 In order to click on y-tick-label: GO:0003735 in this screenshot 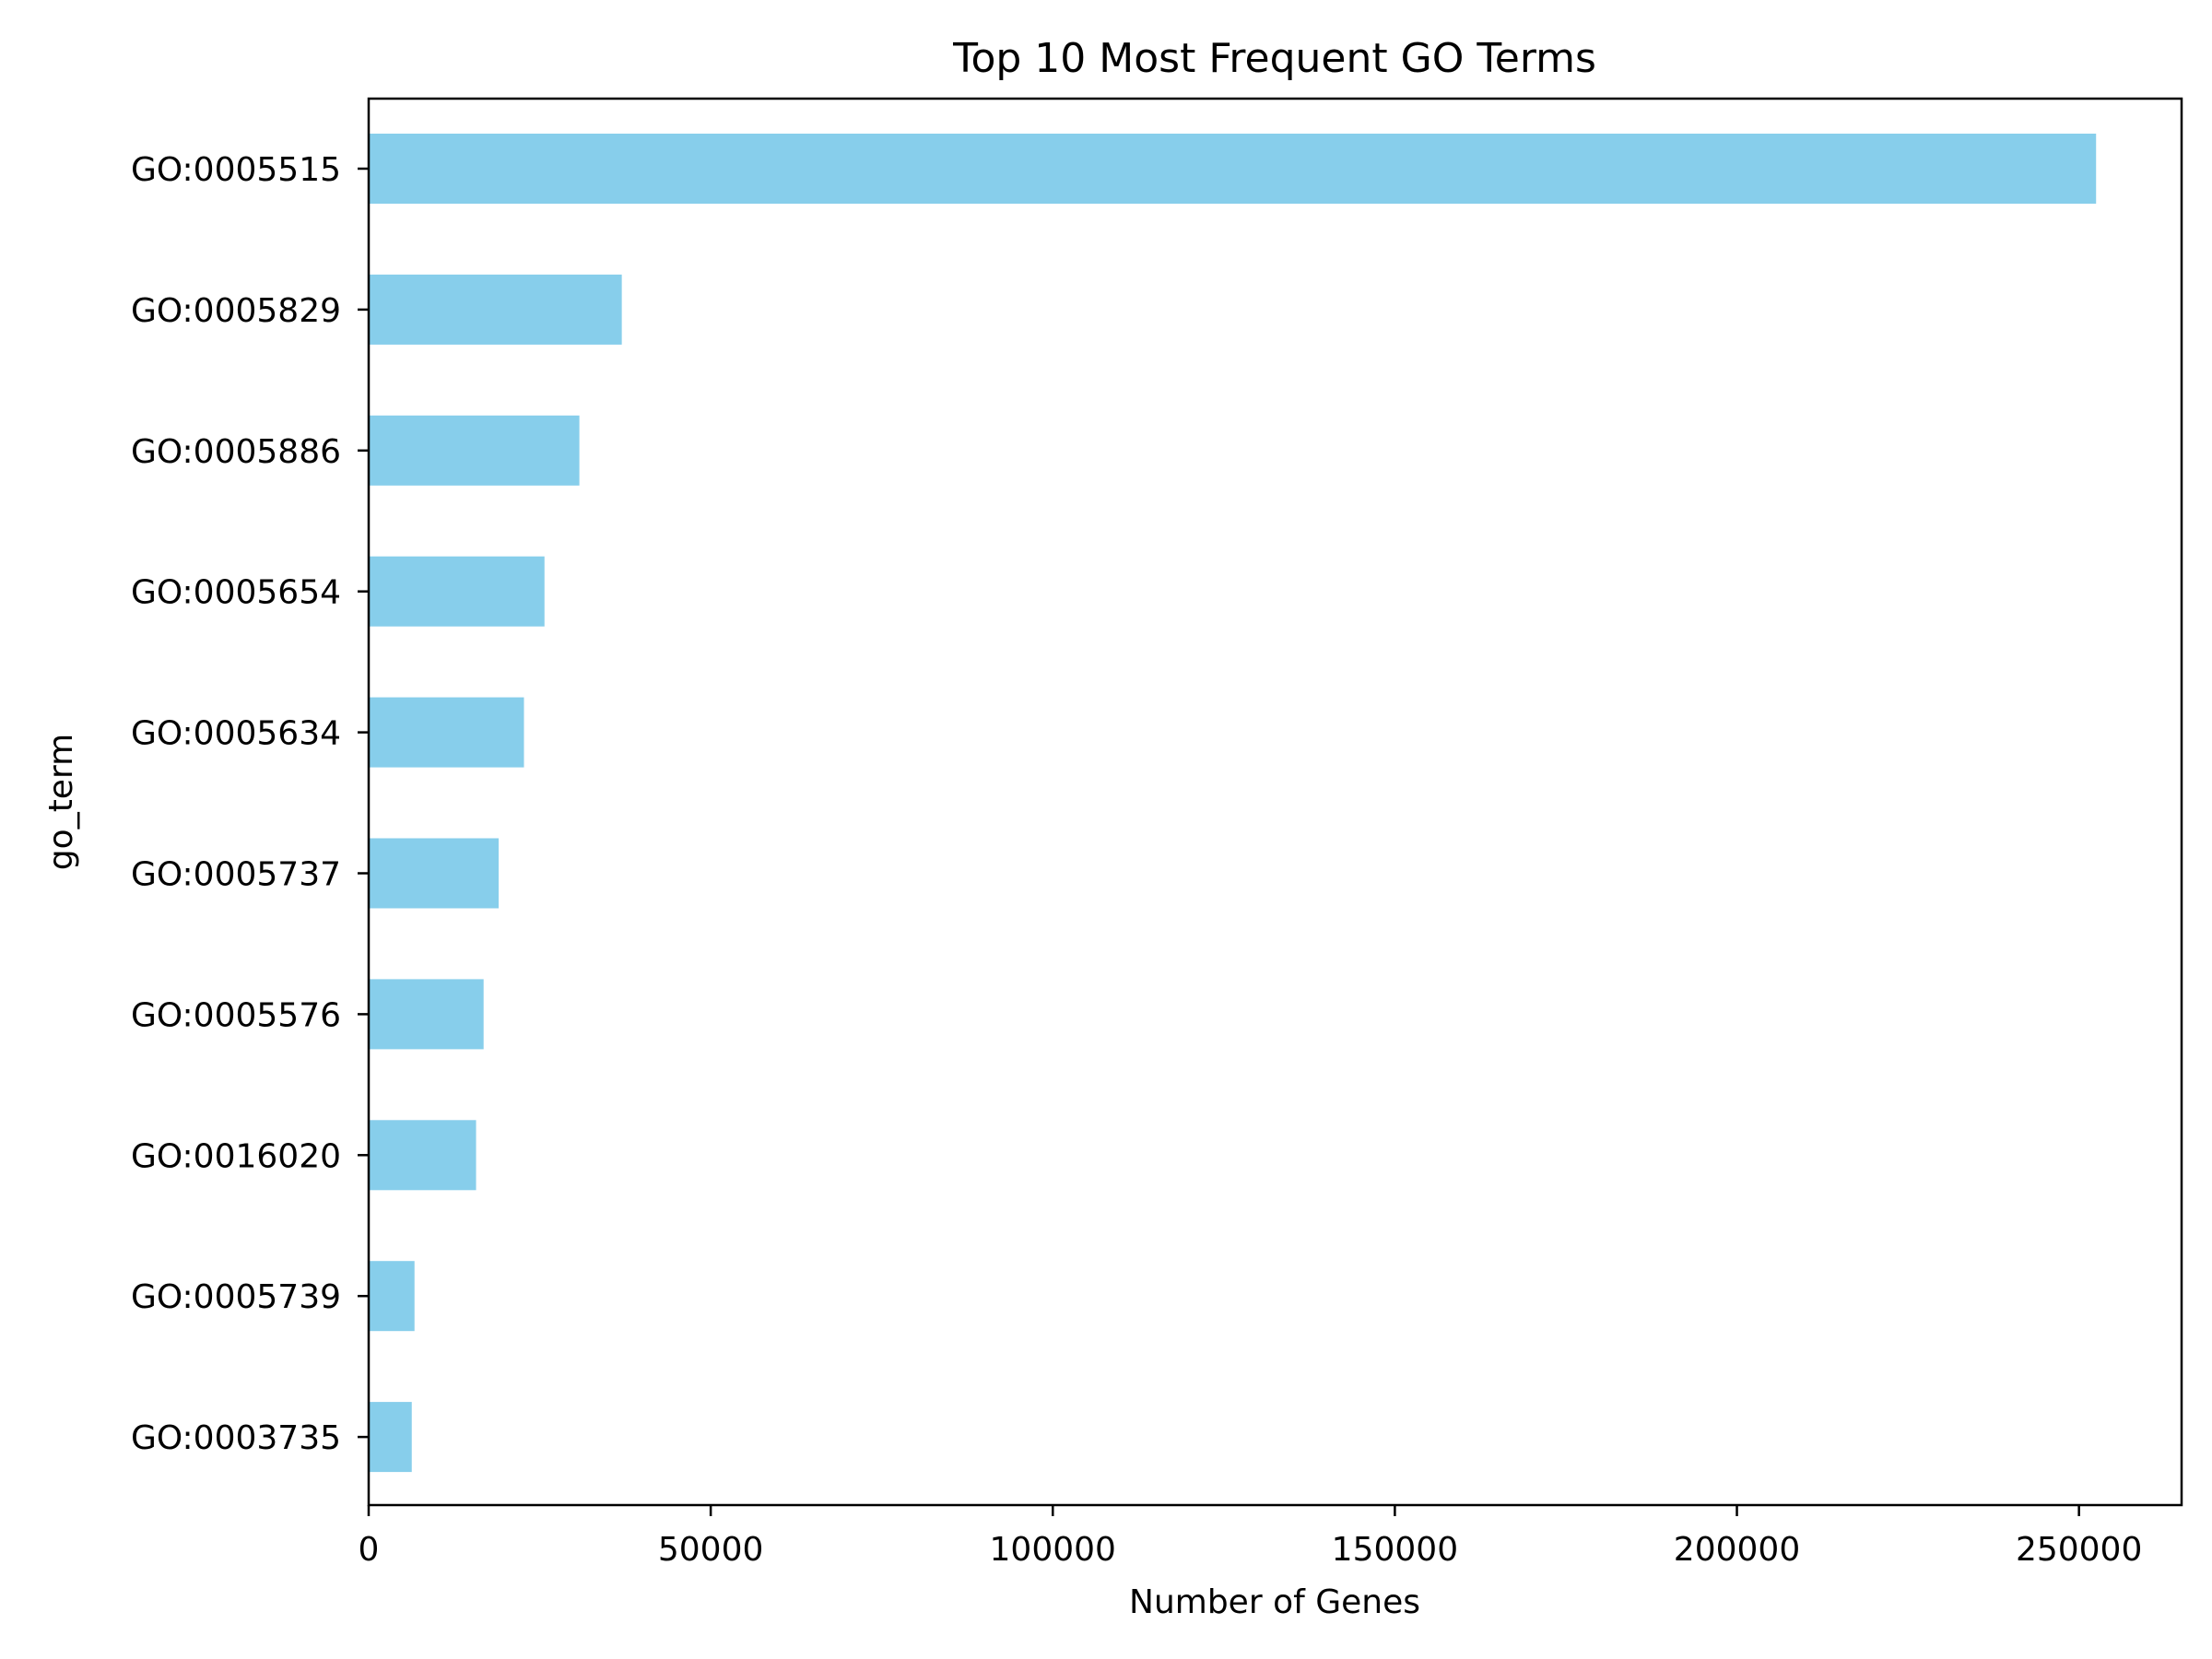, I will do `click(236, 1438)`.